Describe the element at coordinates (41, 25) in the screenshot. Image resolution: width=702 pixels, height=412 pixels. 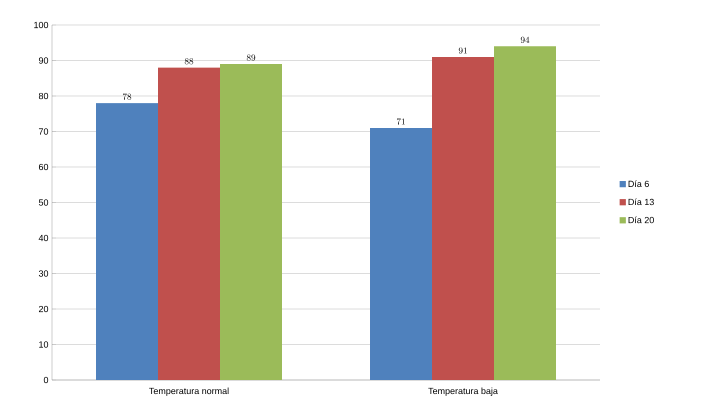
I see `y-tick-label: 100` at that location.